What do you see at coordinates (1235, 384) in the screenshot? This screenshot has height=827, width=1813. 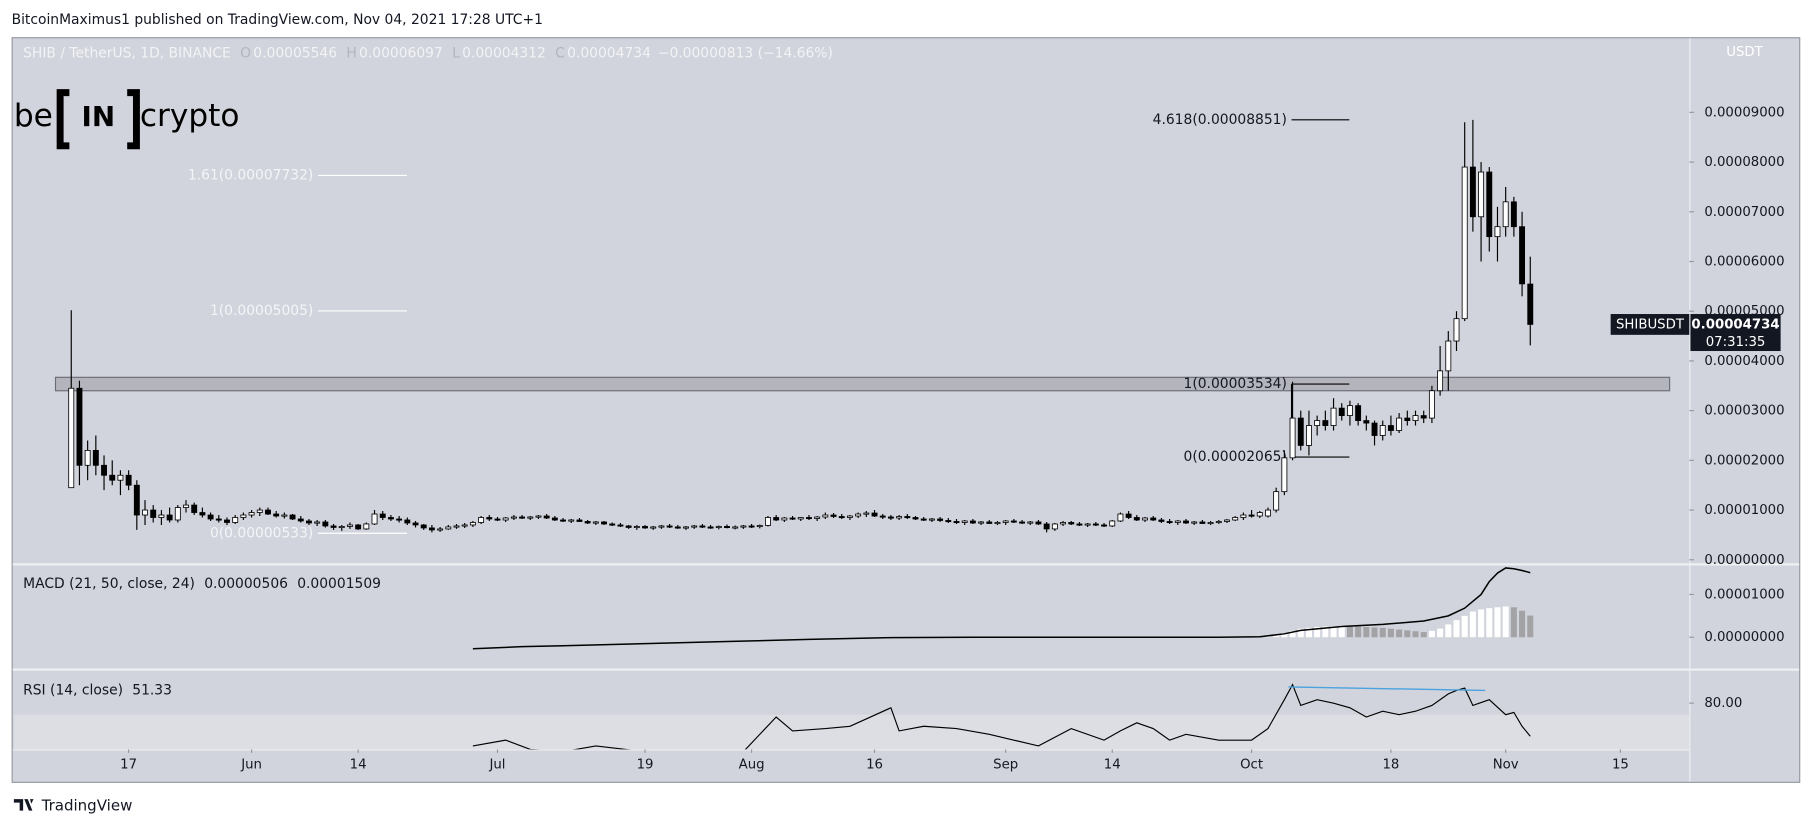 I see `fib-label: 1(0.00003534)` at bounding box center [1235, 384].